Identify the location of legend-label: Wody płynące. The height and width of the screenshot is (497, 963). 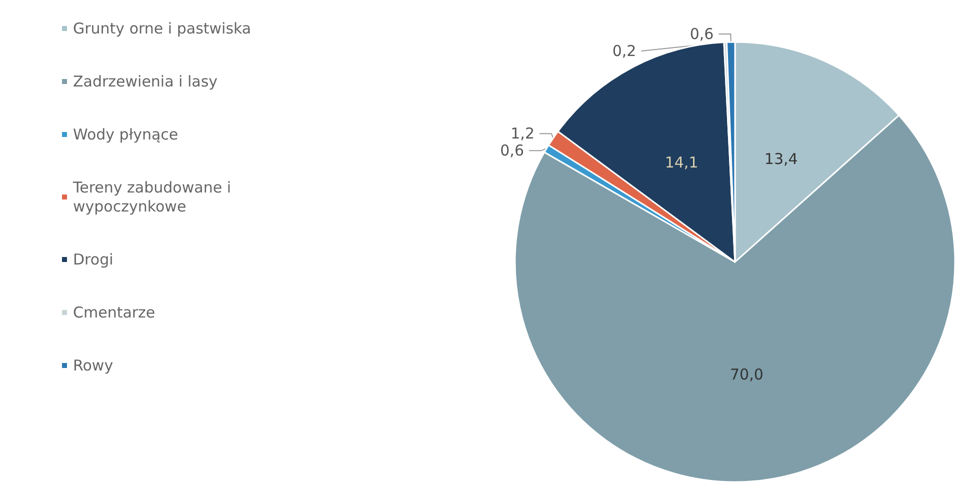
(125, 135).